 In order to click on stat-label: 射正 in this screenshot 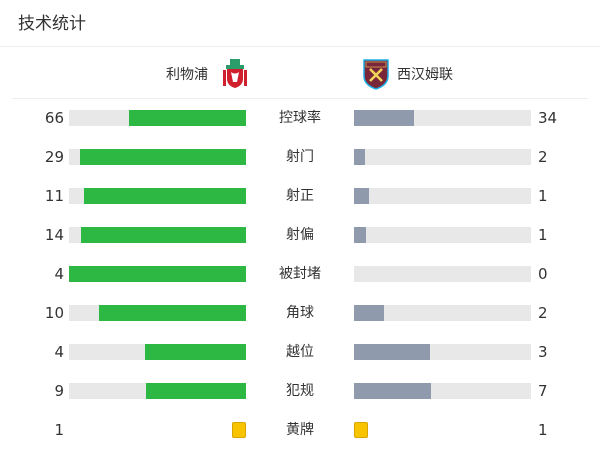, I will do `click(300, 196)`.